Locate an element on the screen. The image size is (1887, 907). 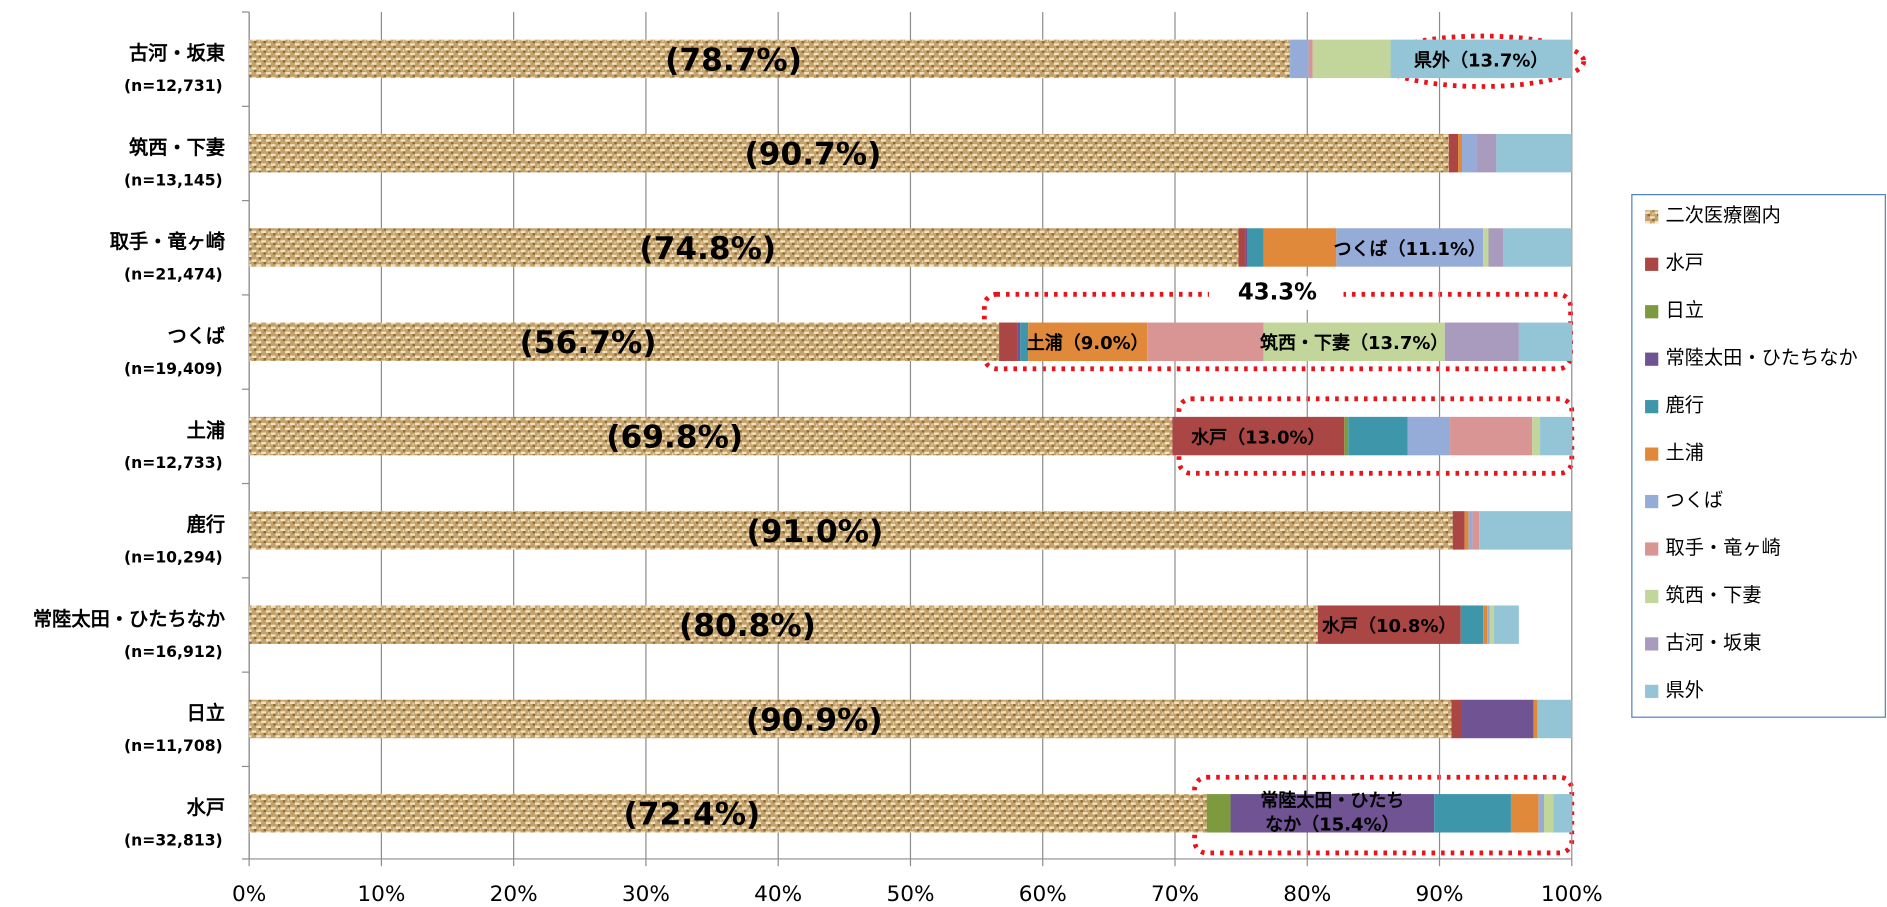
legend-label: 日立 is located at coordinates (1684, 310).